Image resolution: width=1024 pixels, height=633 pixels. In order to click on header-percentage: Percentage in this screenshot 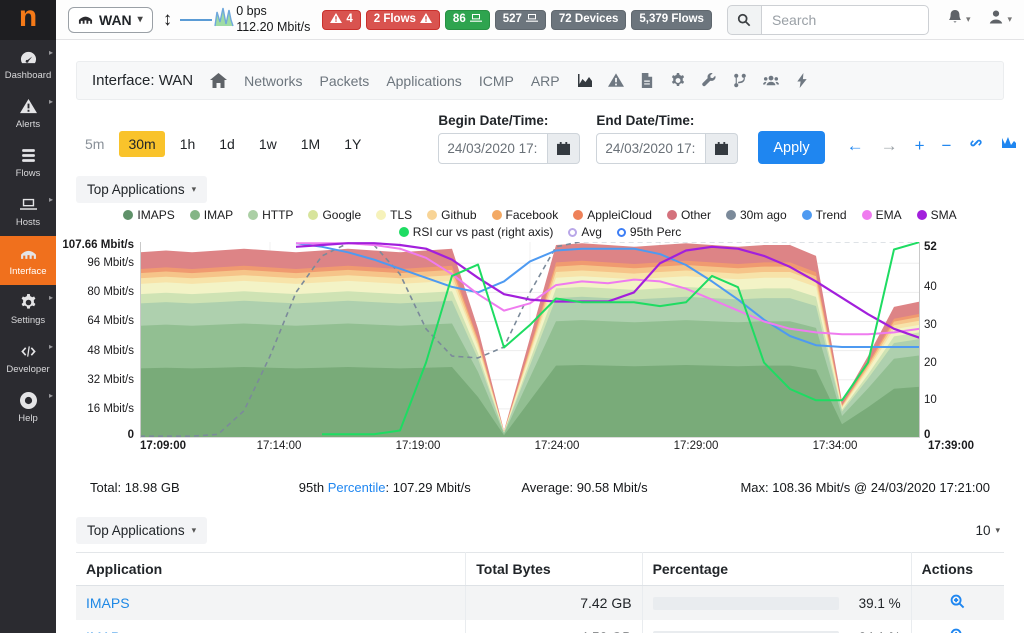, I will do `click(777, 569)`.